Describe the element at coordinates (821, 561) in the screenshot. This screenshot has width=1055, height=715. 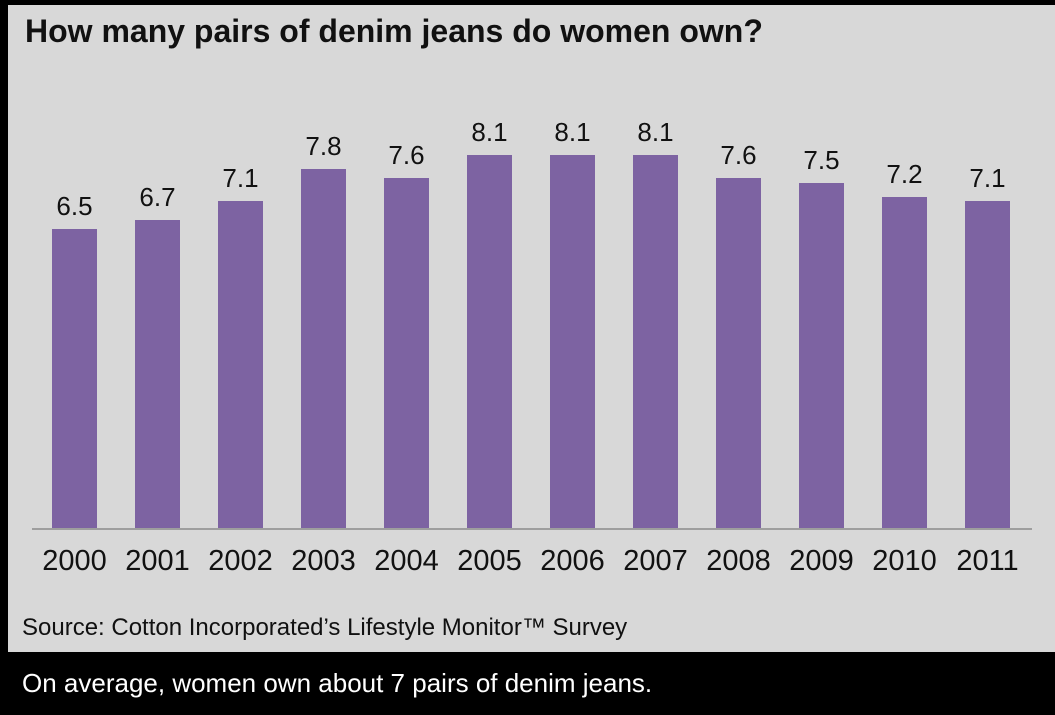
I see `x-axis-tick-label: 2009` at that location.